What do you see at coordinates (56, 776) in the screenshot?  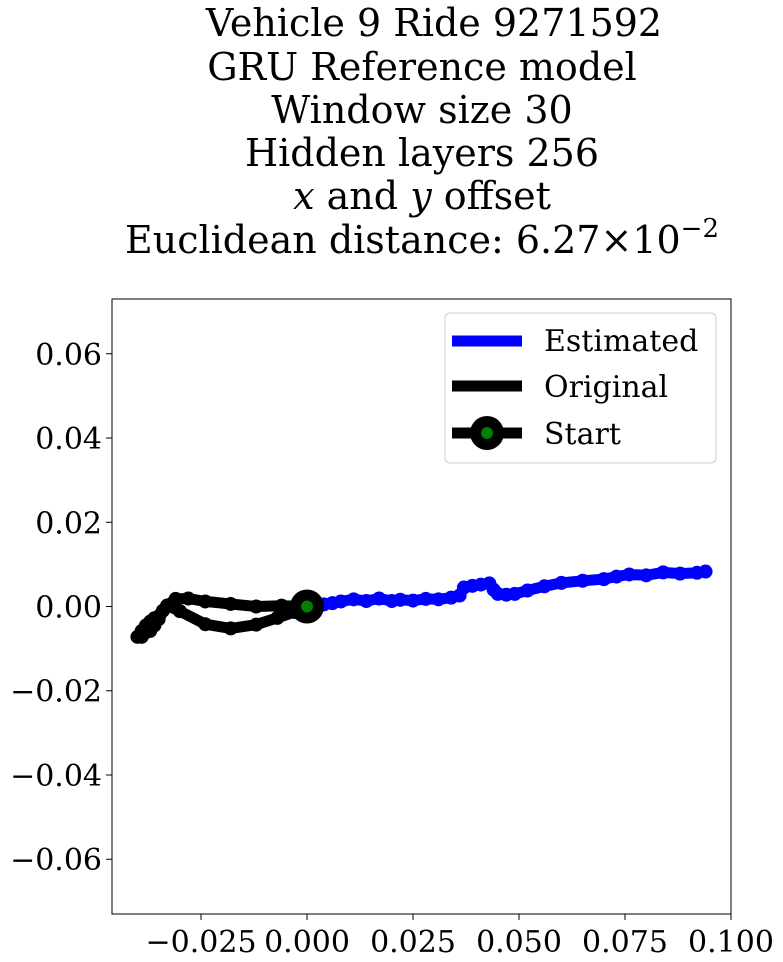 I see `y-tick-label: −0.04` at bounding box center [56, 776].